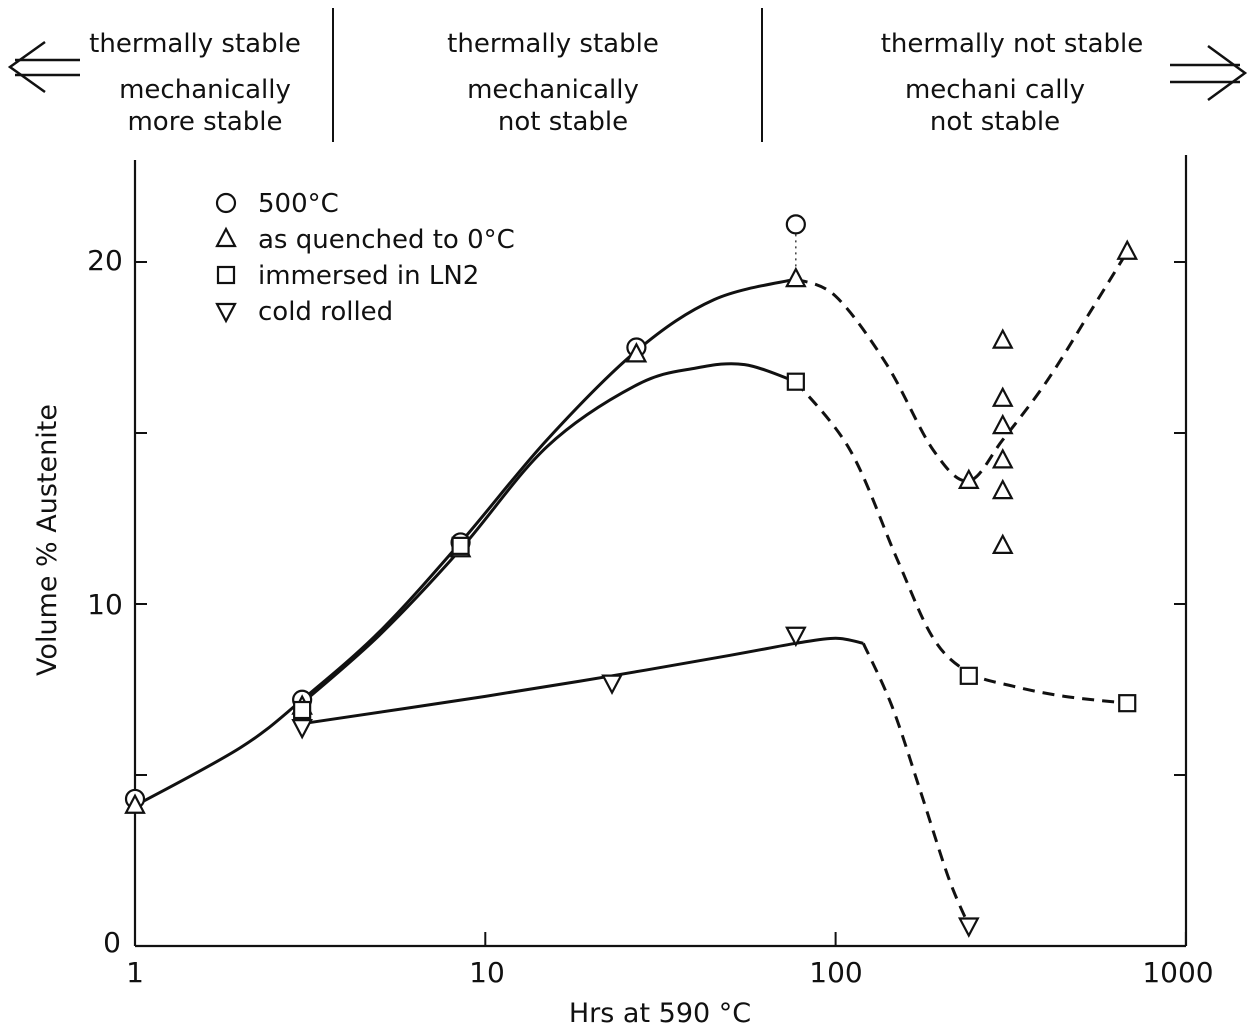 The image size is (1254, 1033). I want to click on legend-marker-cold-rolled, so click(226, 312).